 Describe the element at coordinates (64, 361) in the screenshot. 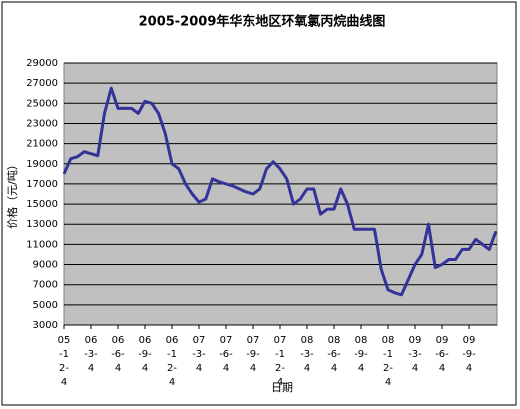

I see `x-tick-label: 05-12-4` at that location.